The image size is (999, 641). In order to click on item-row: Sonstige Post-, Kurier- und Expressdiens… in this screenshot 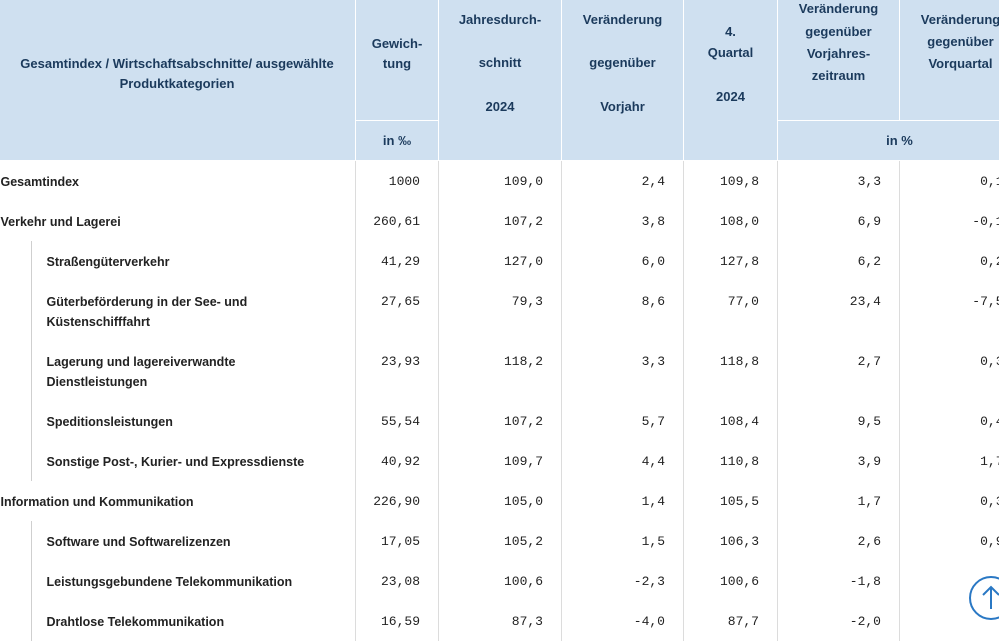, I will do `click(499, 461)`.